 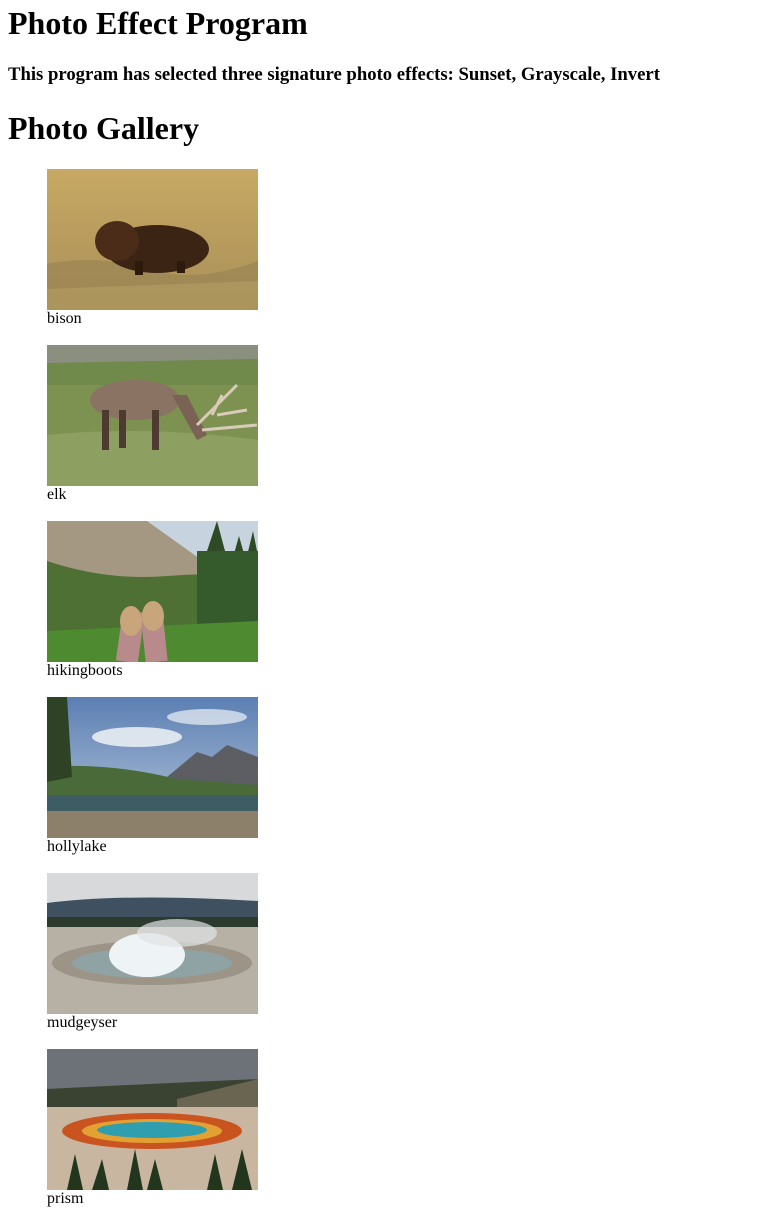 What do you see at coordinates (152, 415) in the screenshot?
I see `elk-photo` at bounding box center [152, 415].